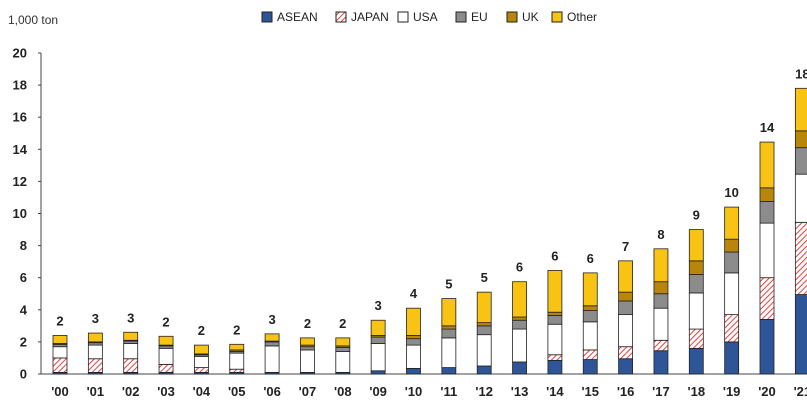 The width and height of the screenshot is (807, 401). Describe the element at coordinates (202, 391) in the screenshot. I see `x-tick-label: '04` at that location.